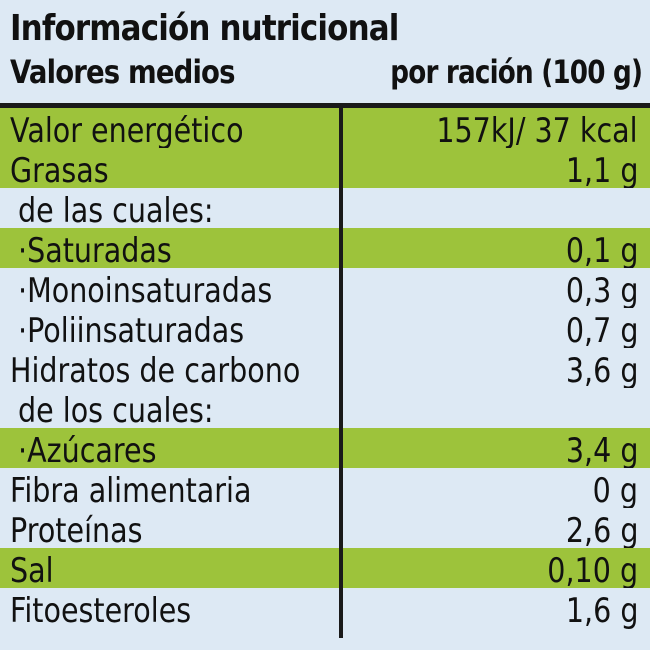 This screenshot has height=650, width=650. I want to click on bottom-margin, so click(325, 645).